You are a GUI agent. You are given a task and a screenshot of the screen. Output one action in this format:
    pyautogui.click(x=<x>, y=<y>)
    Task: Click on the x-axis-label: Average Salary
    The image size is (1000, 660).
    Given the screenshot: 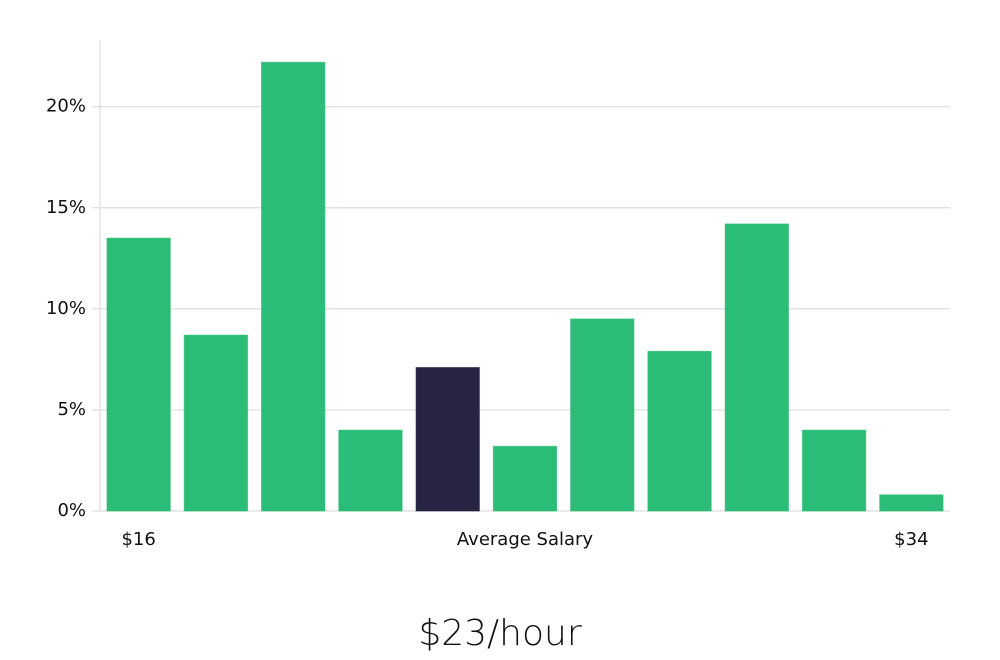 What is the action you would take?
    pyautogui.click(x=525, y=539)
    